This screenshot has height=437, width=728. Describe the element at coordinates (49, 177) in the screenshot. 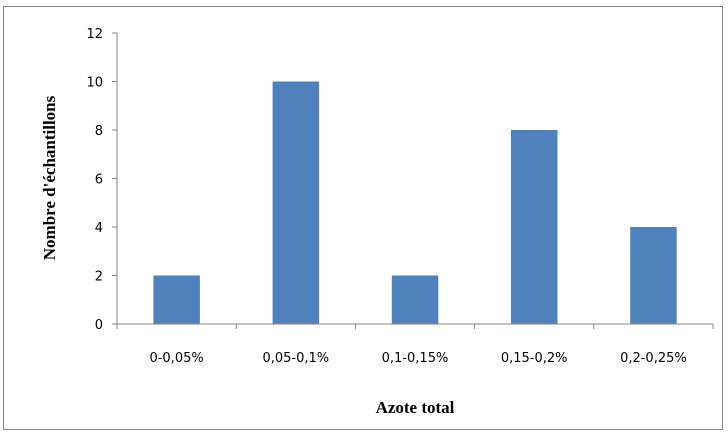

I see `y-axis-title: Nombre d'échantillons` at that location.